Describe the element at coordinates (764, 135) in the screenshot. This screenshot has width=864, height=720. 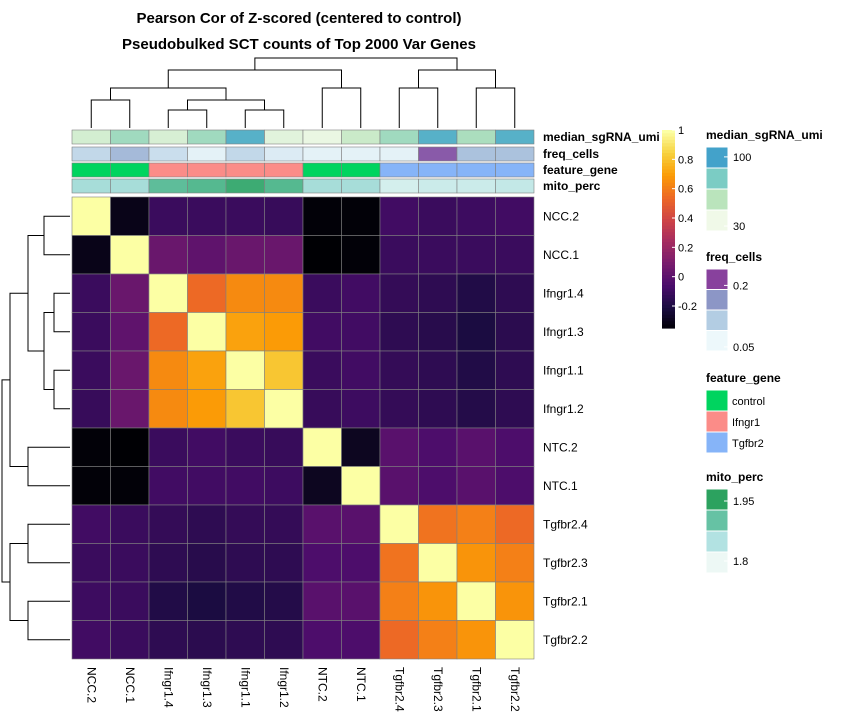
I see `legend-title: median_sgRNA_umi` at that location.